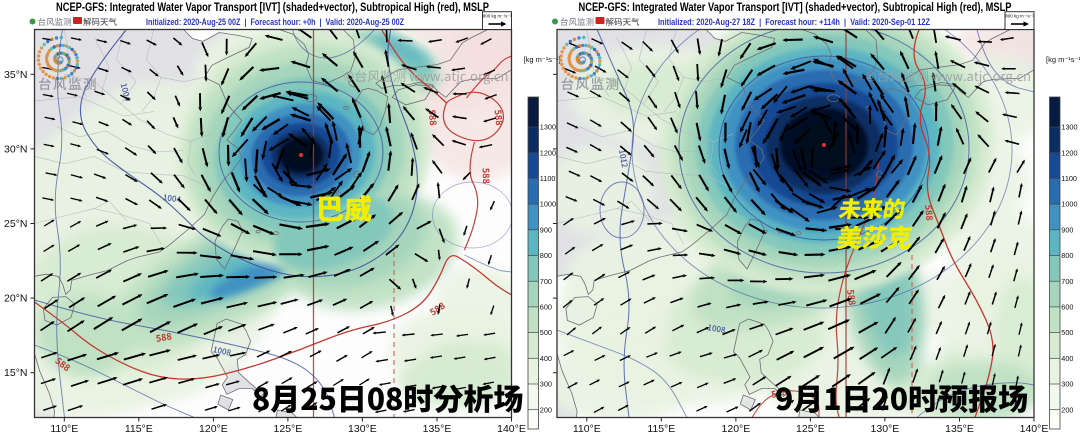 This screenshot has height=437, width=1080. I want to click on svg-text: 15°N, so click(15, 373).